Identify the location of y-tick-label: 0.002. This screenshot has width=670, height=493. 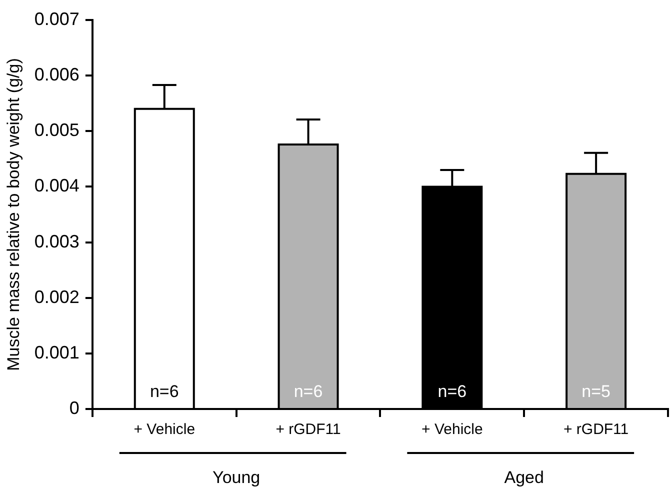
(57, 296).